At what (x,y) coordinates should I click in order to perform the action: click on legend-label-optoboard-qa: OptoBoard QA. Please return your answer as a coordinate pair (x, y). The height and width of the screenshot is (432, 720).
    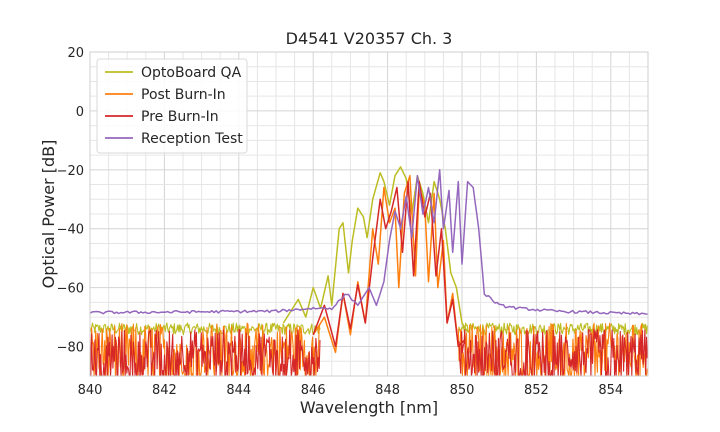
    Looking at the image, I should click on (191, 73).